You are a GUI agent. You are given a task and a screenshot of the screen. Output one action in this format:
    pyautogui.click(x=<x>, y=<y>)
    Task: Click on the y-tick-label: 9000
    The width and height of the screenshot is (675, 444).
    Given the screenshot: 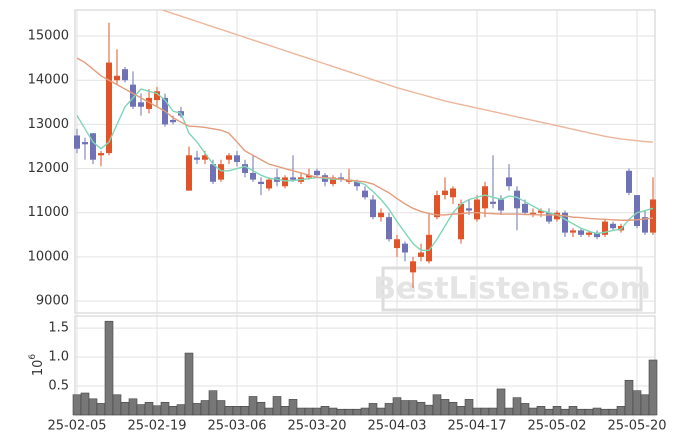 What is the action you would take?
    pyautogui.click(x=52, y=301)
    